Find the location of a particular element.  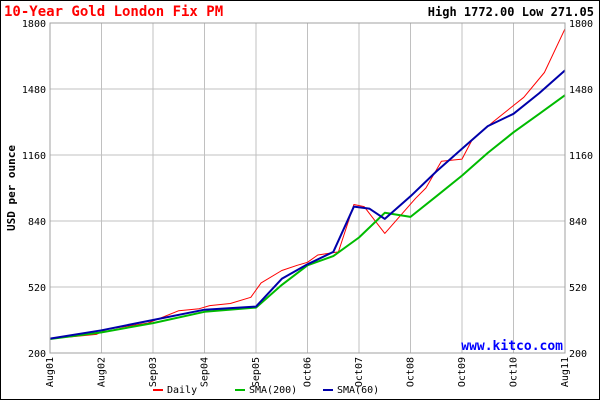

y-tick-label: 1480 is located at coordinates (34, 90).